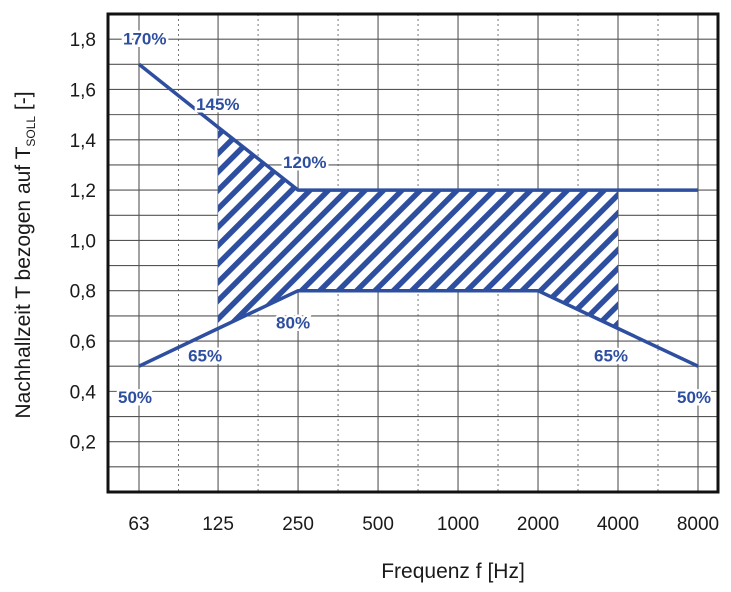  I want to click on series-line-lower-limit, so click(418, 328).